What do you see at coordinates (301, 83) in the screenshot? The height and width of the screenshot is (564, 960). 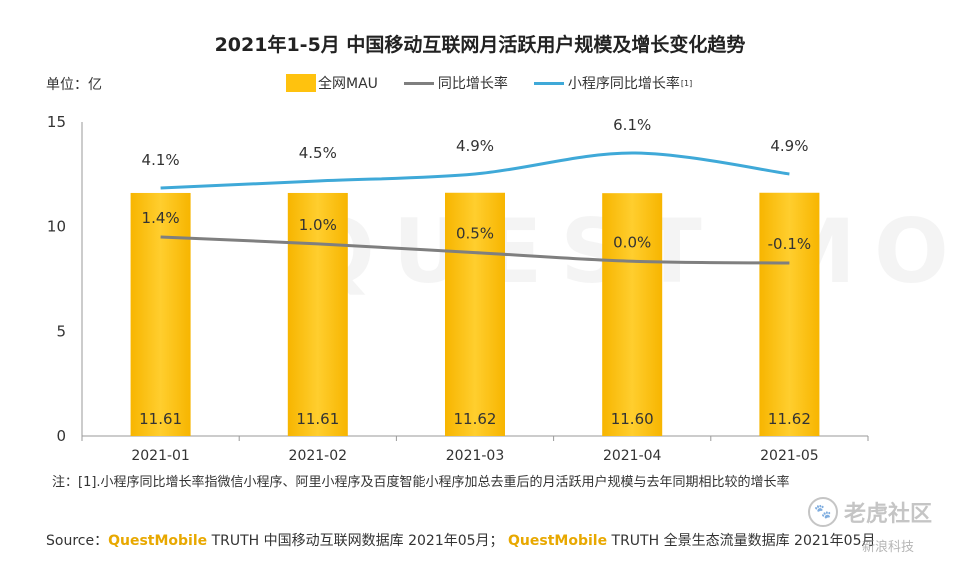 I see `legend-swatch-mau` at bounding box center [301, 83].